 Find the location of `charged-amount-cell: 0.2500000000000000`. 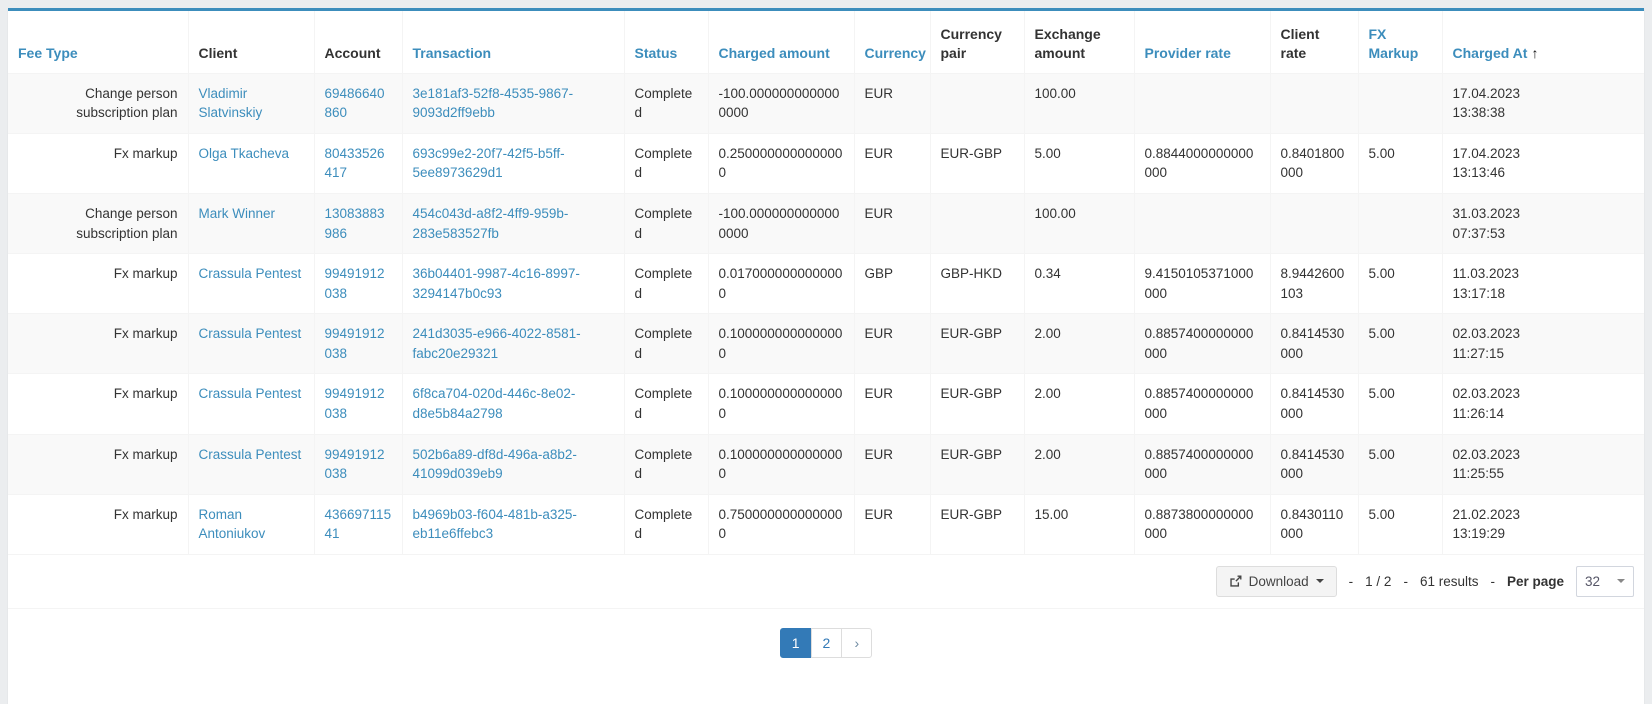

charged-amount-cell: 0.2500000000000000 is located at coordinates (781, 163).